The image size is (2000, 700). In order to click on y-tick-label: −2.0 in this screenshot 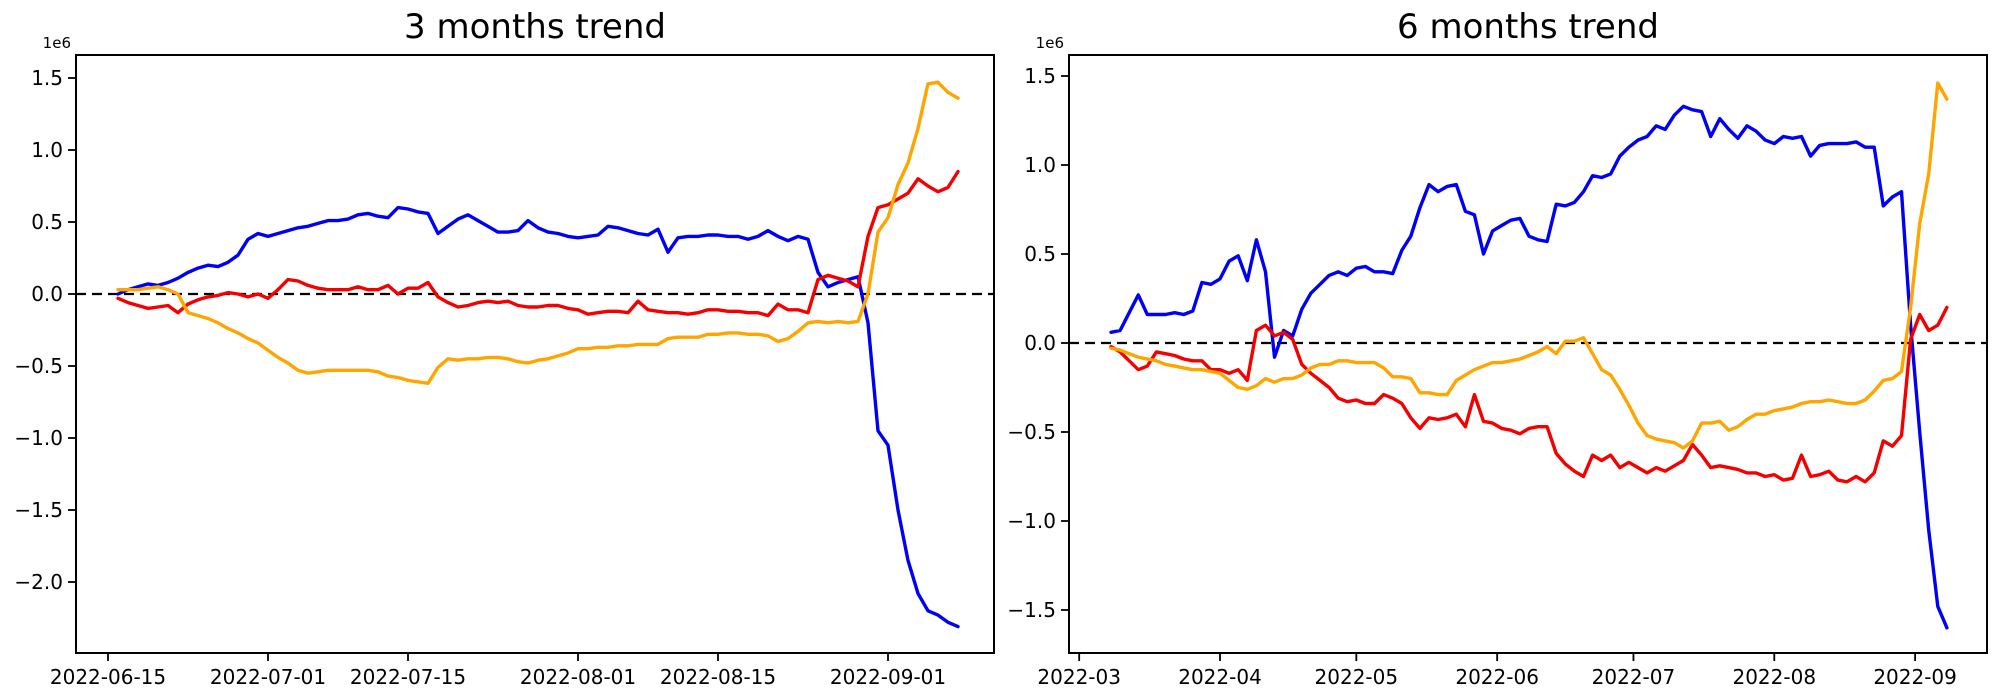, I will do `click(38, 582)`.